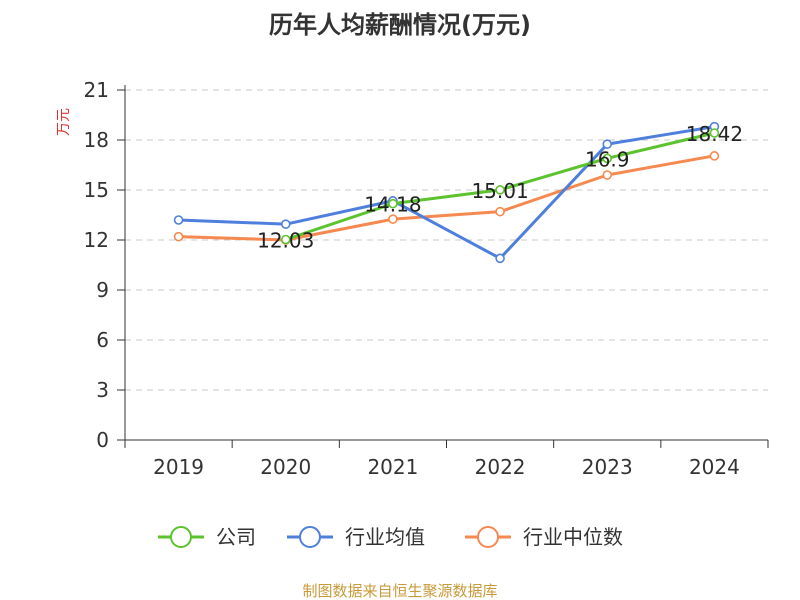 The width and height of the screenshot is (800, 600). I want to click on y-tick-label: 0, so click(102, 440).